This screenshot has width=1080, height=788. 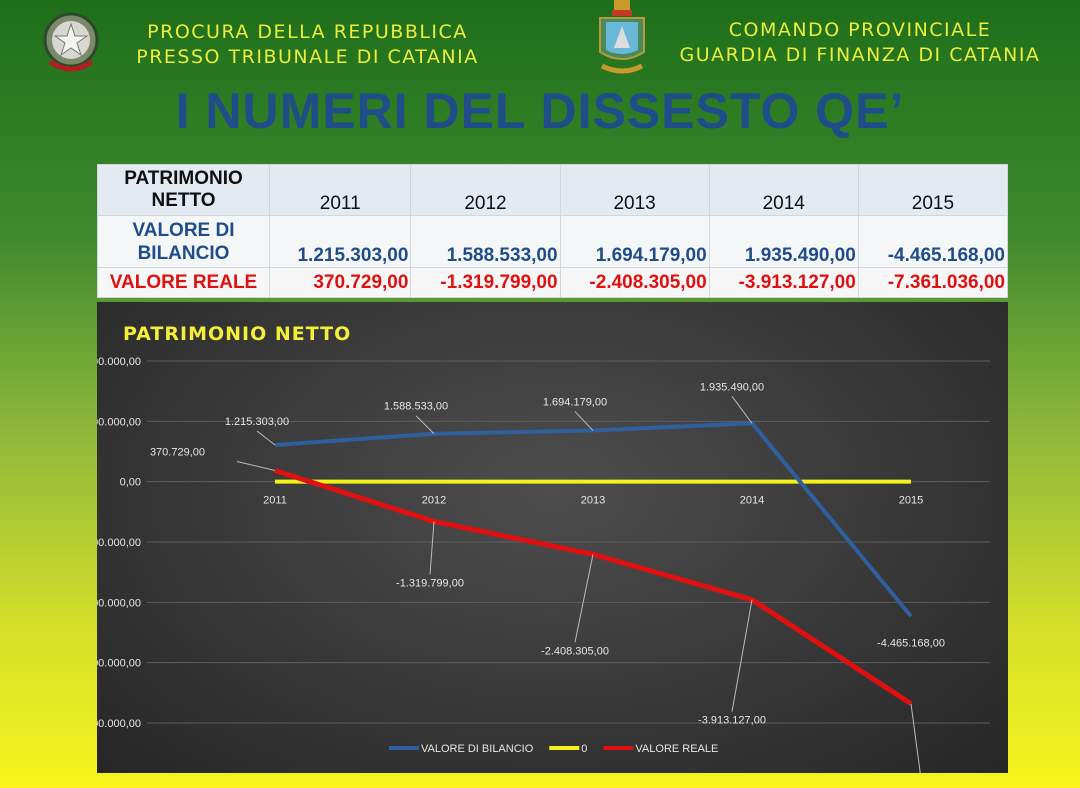 What do you see at coordinates (275, 501) in the screenshot?
I see `x-tick-label: 2011` at bounding box center [275, 501].